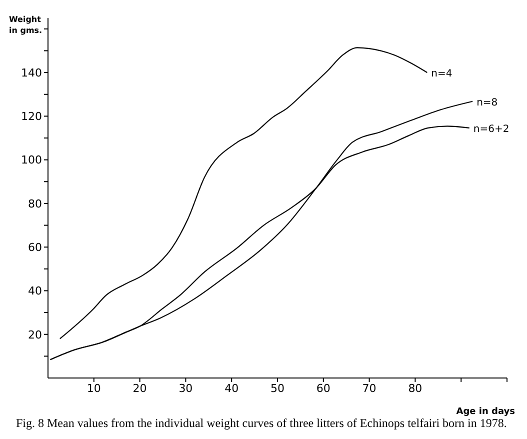  What do you see at coordinates (93, 388) in the screenshot?
I see `x-tick-label: 10` at bounding box center [93, 388].